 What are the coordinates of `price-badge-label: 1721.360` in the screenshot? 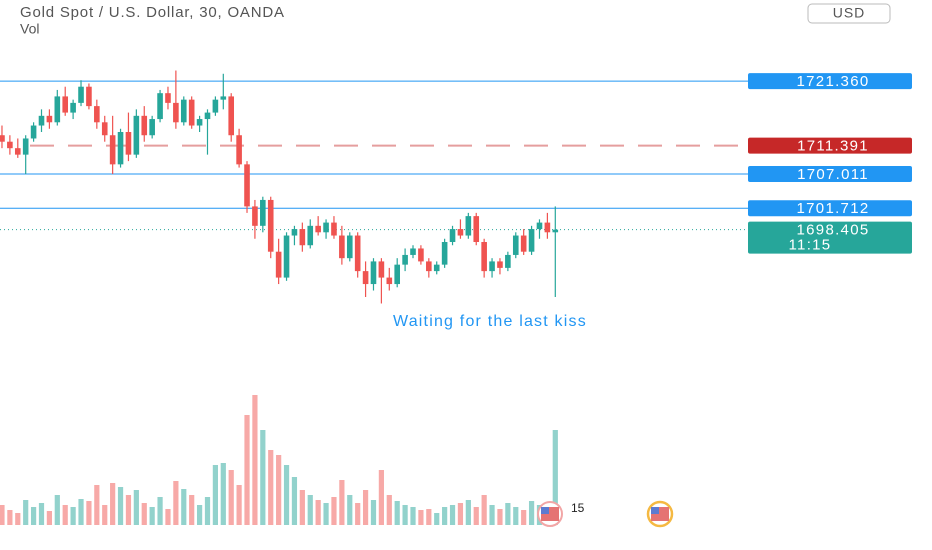 It's located at (833, 81).